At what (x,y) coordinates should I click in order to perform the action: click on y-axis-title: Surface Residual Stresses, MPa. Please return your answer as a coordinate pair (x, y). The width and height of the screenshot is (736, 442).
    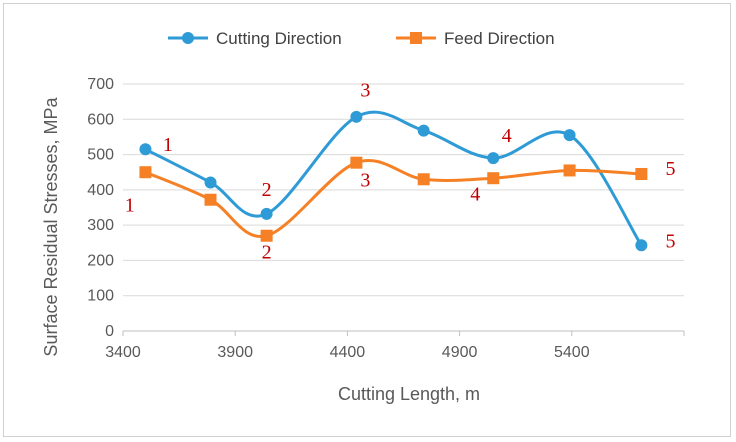
    Looking at the image, I should click on (51, 226).